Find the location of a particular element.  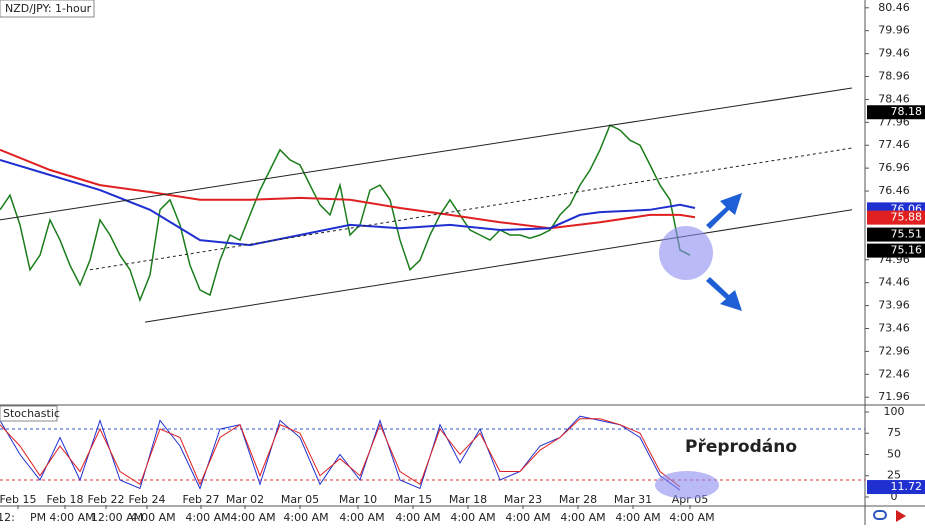

x-sublabel: 12: is located at coordinates (7, 517).